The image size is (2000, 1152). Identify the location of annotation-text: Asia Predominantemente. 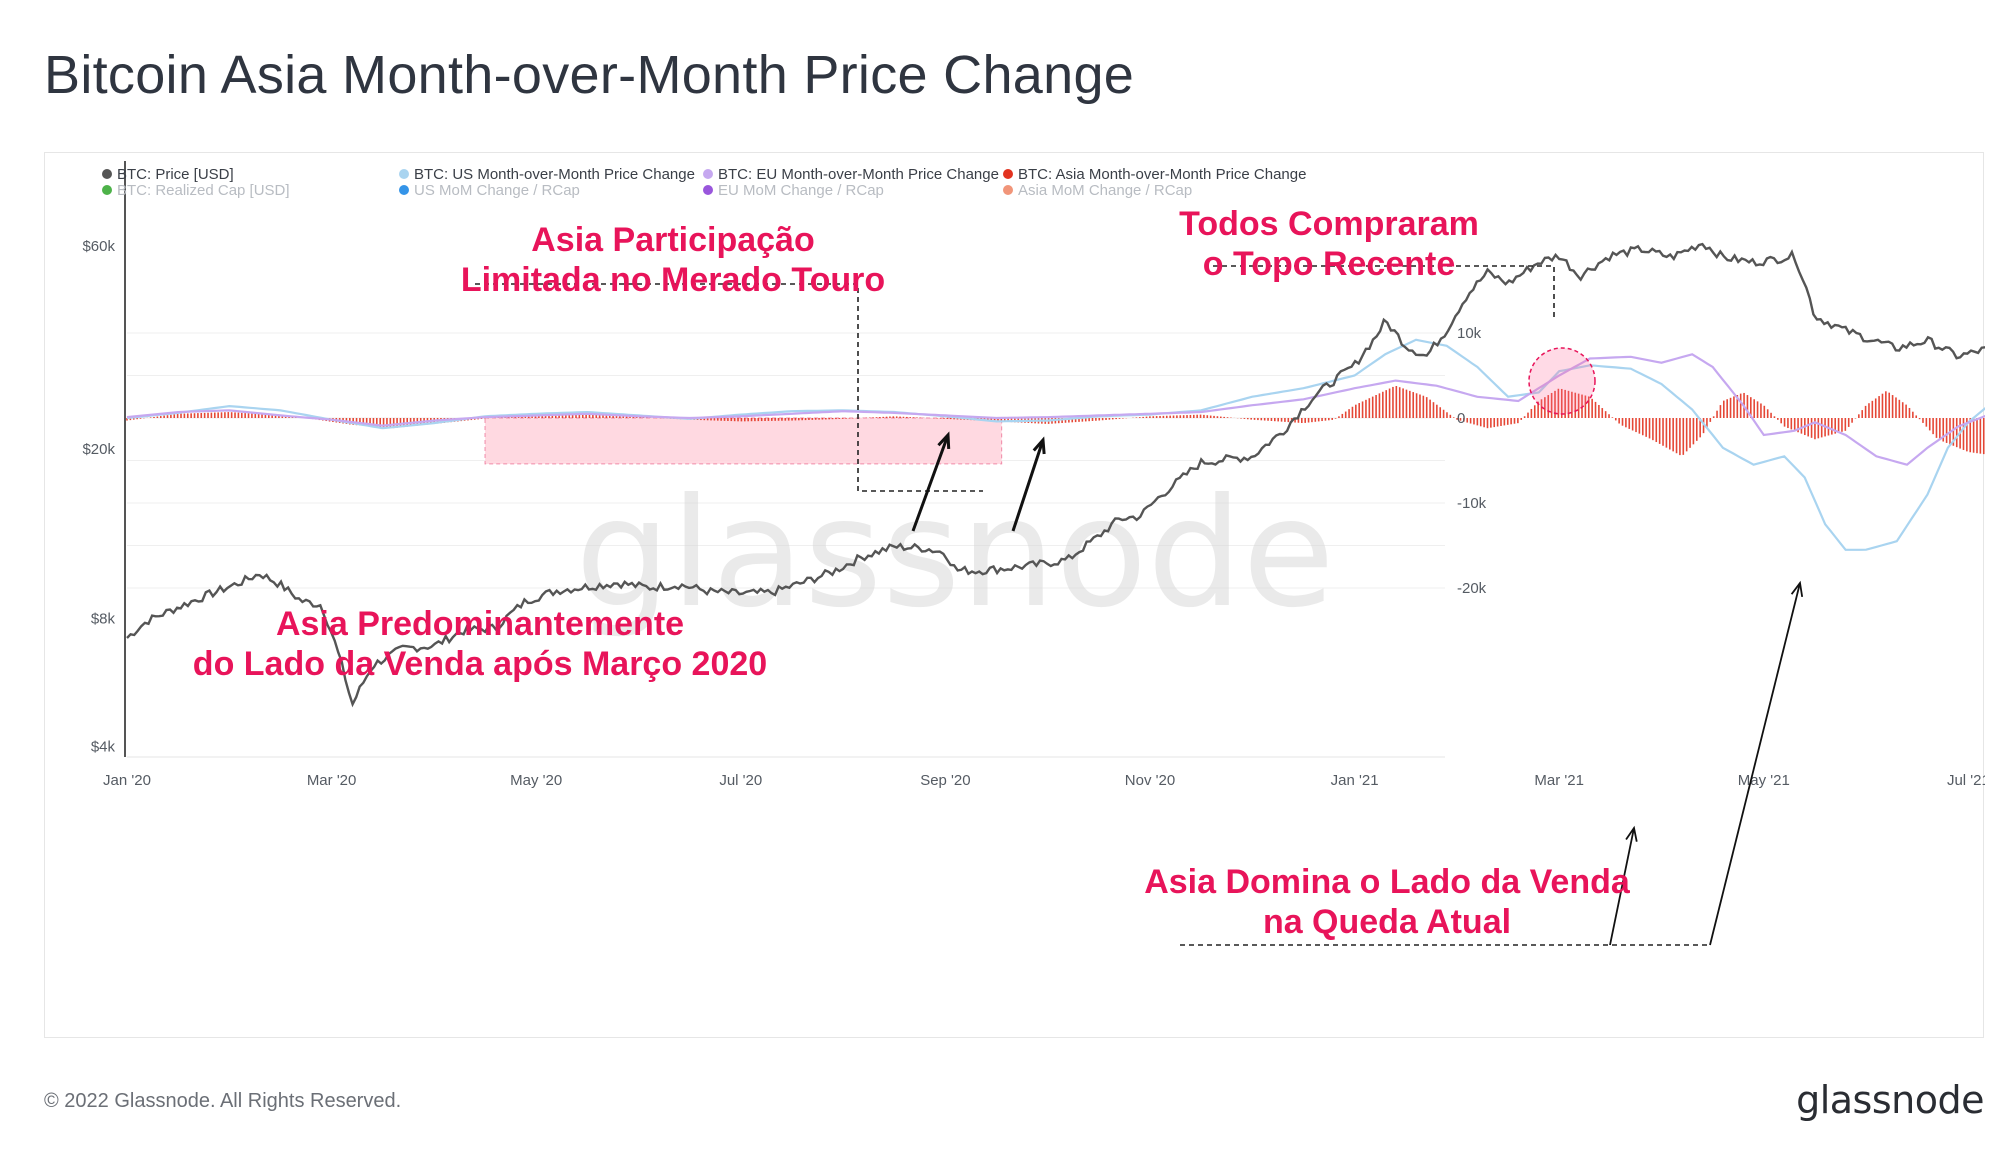
(480, 624).